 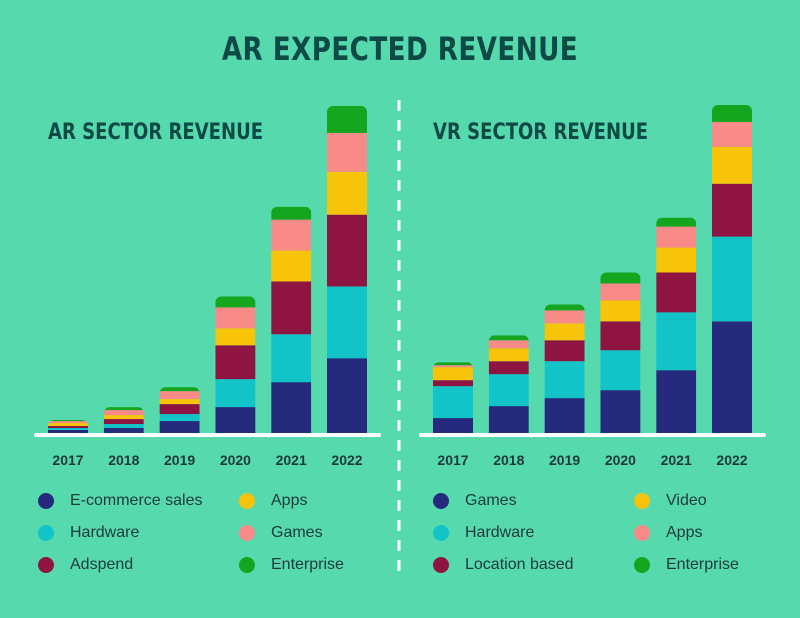 I want to click on ar-legend-item-hardware: Hardware, so click(x=88, y=533).